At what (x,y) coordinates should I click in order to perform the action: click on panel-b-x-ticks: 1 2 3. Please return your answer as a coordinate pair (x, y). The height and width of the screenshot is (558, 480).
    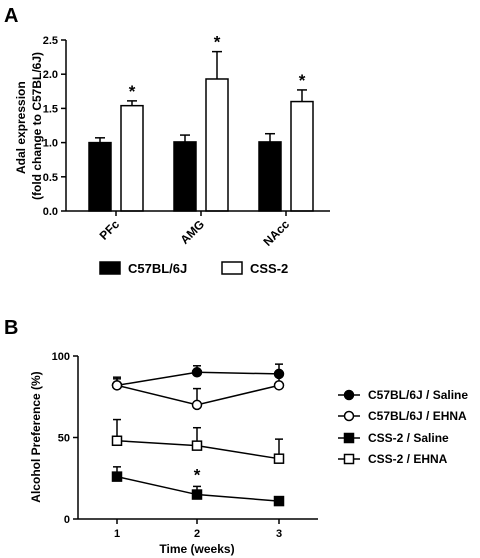
    Looking at the image, I should click on (198, 529).